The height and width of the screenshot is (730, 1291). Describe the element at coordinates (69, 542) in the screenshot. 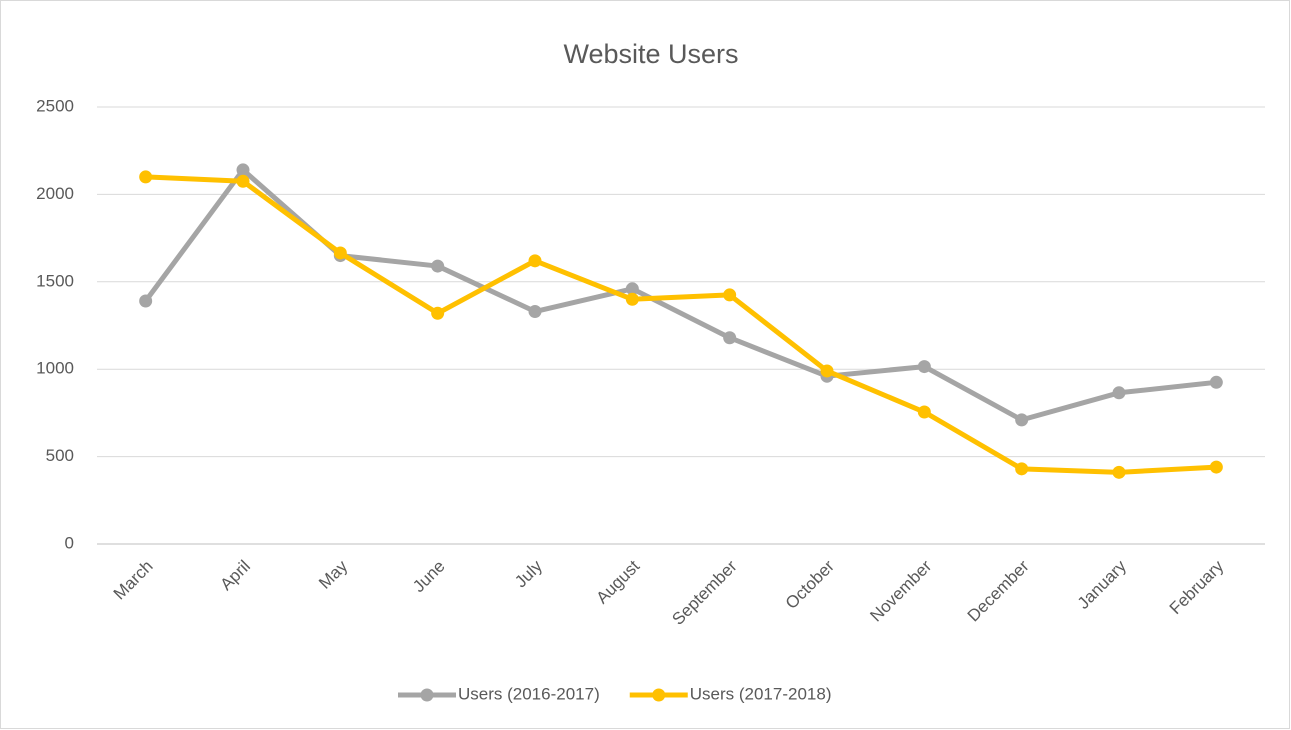

I see `y-tick-label: 0` at that location.